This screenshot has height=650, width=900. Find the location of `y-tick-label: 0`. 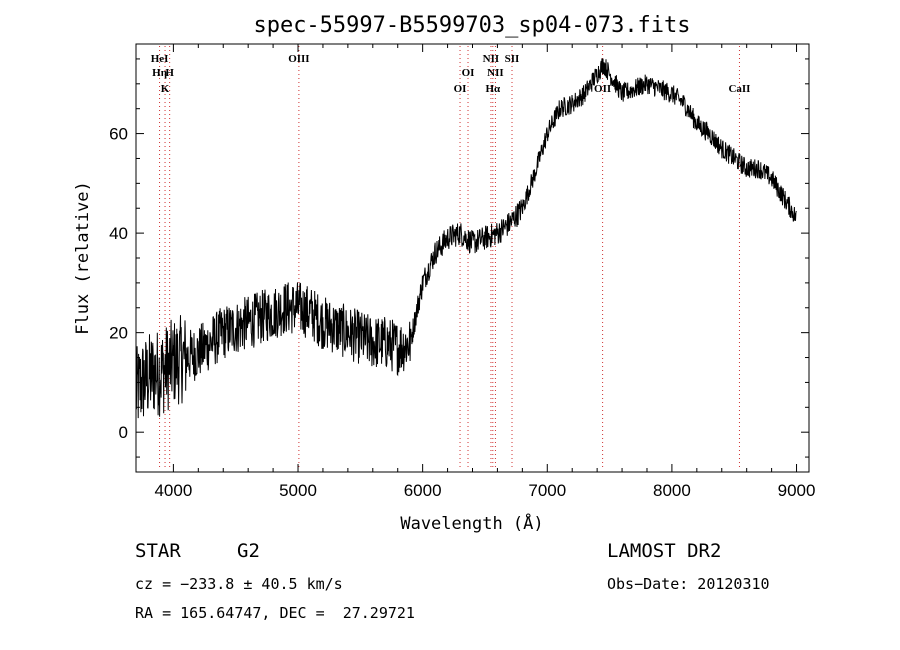

y-tick-label: 0 is located at coordinates (123, 432).